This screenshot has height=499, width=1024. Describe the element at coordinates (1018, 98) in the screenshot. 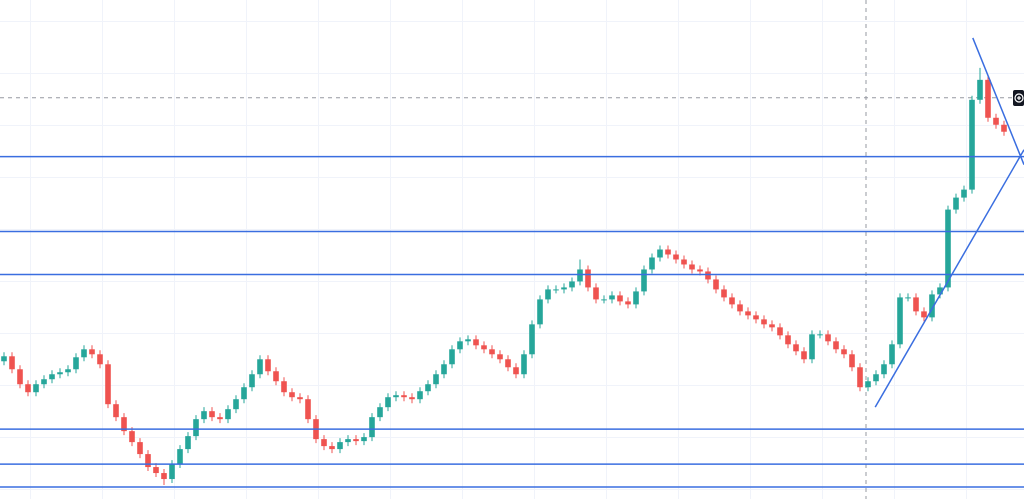

I see `price-marker-button` at that location.